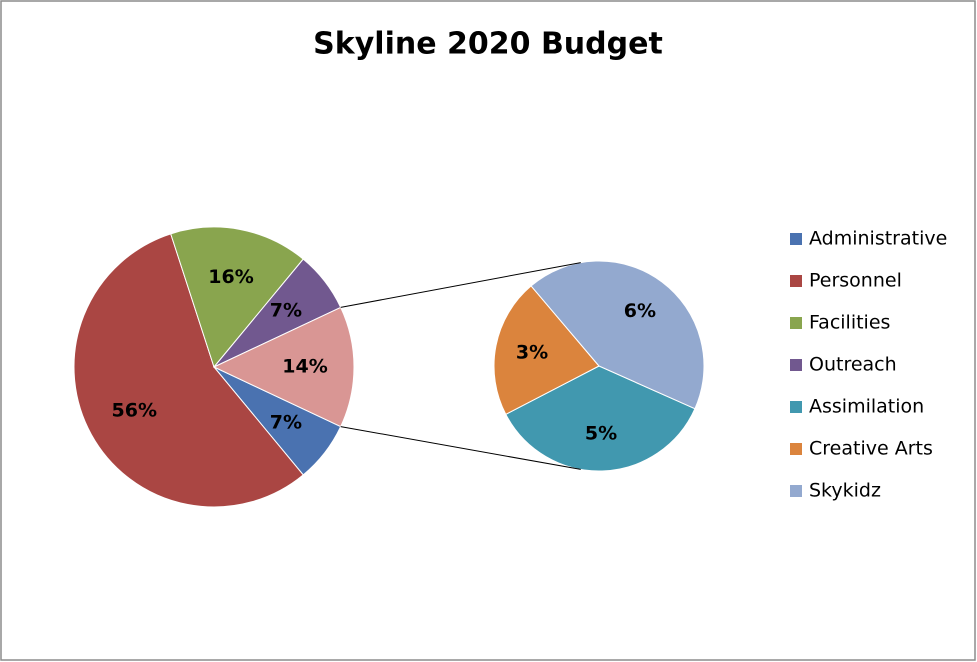 This screenshot has width=977, height=662. What do you see at coordinates (488, 44) in the screenshot?
I see `chart-title: Skyline 2020 Budget` at bounding box center [488, 44].